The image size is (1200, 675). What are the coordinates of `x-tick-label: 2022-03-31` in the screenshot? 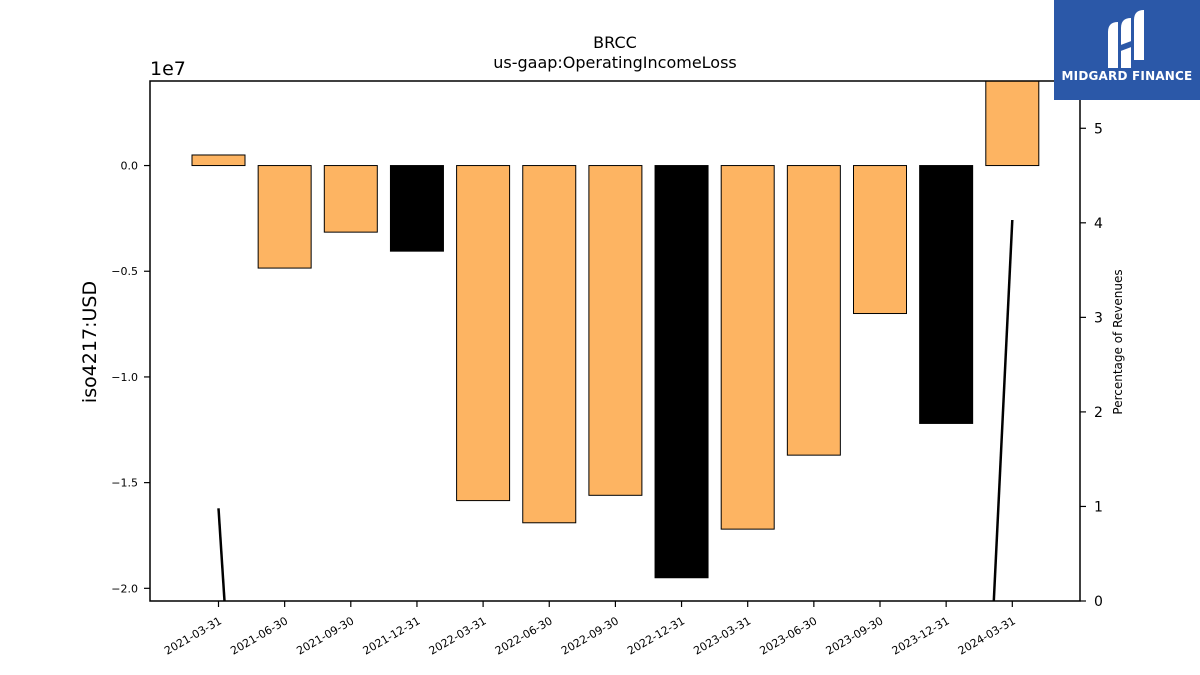 It's located at (458, 635).